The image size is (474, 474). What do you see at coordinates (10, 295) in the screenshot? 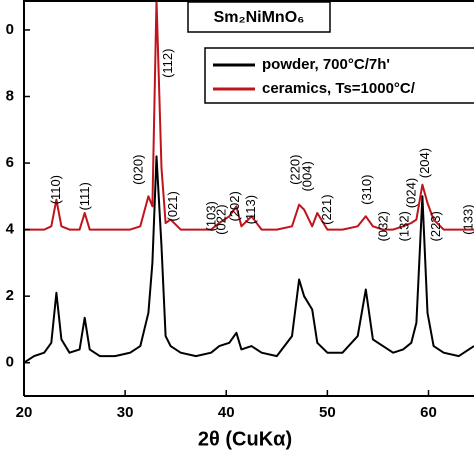
I see `y-tick-label: 2` at bounding box center [10, 295].